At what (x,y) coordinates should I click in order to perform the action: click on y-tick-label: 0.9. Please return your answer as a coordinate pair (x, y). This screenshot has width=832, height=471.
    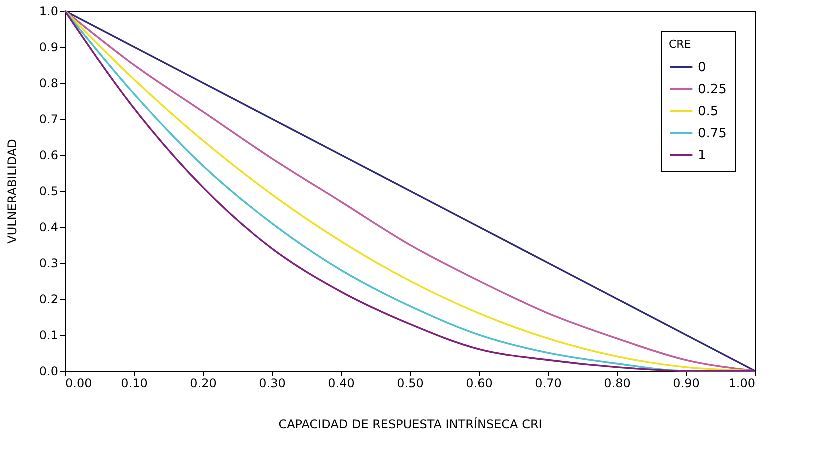
    Looking at the image, I should click on (48, 47).